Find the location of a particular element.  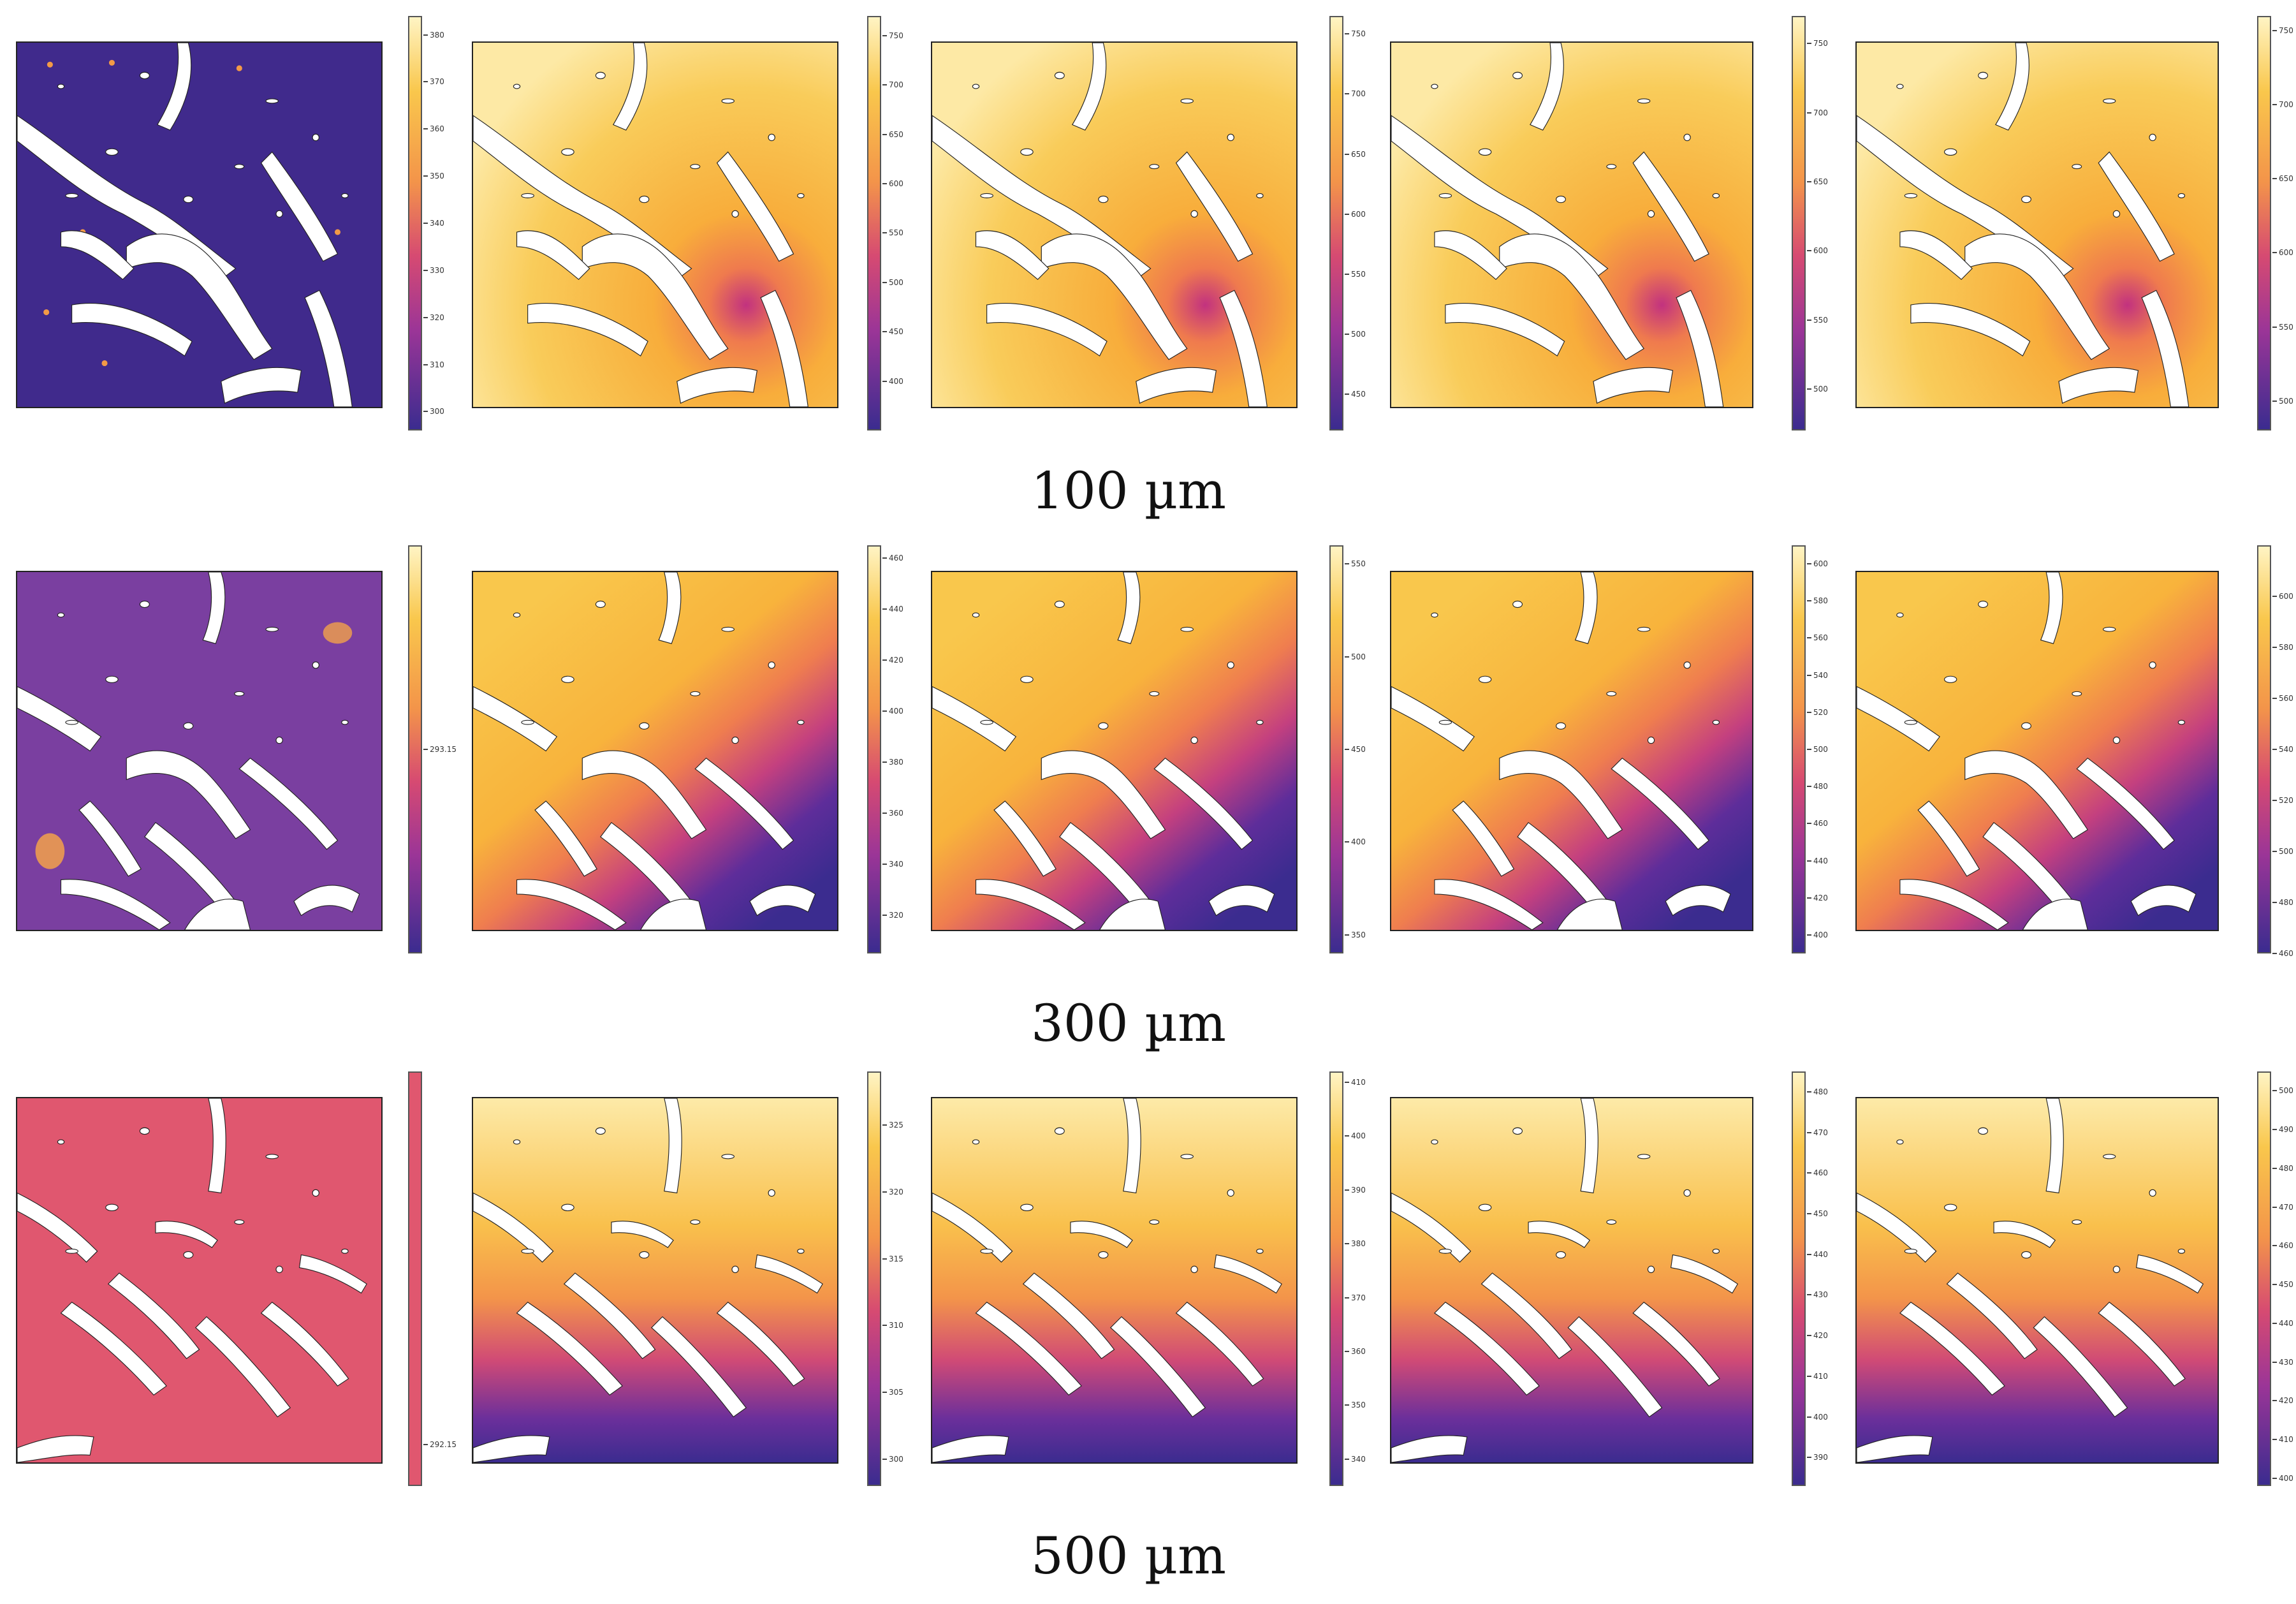

row-caption: 100 µm is located at coordinates (1128, 490).